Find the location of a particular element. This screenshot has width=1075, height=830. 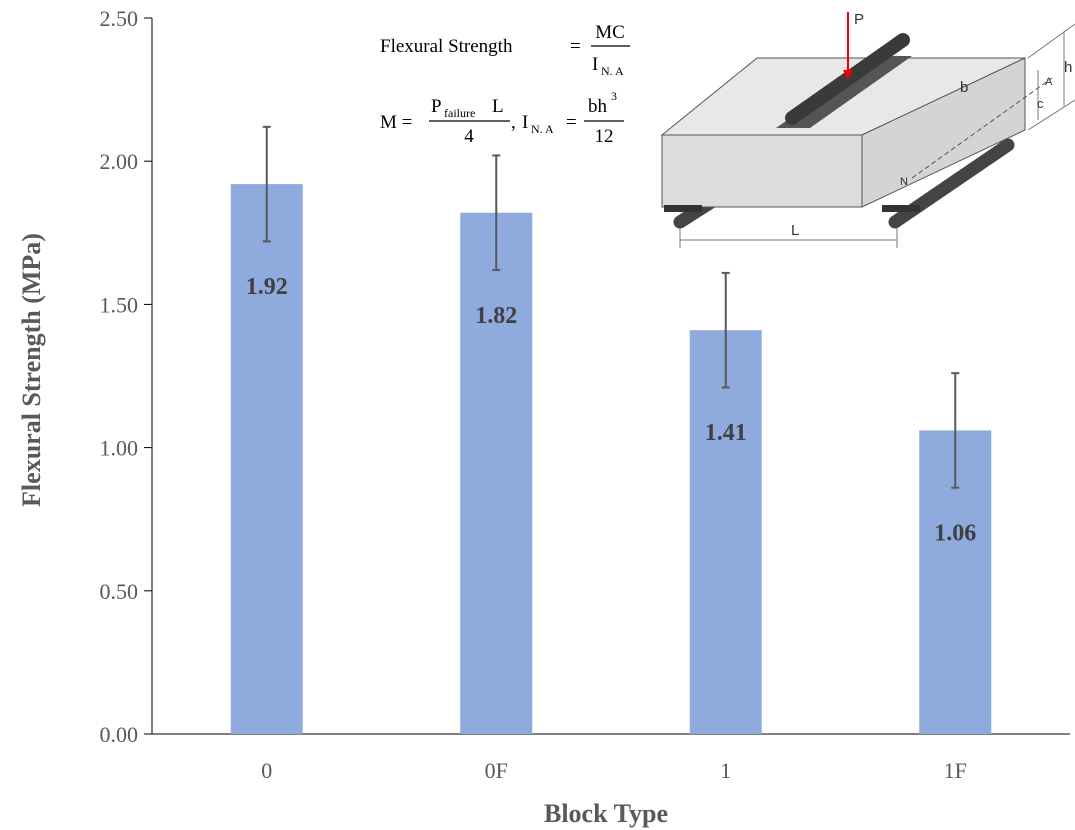

formula-text: L is located at coordinates (498, 106).